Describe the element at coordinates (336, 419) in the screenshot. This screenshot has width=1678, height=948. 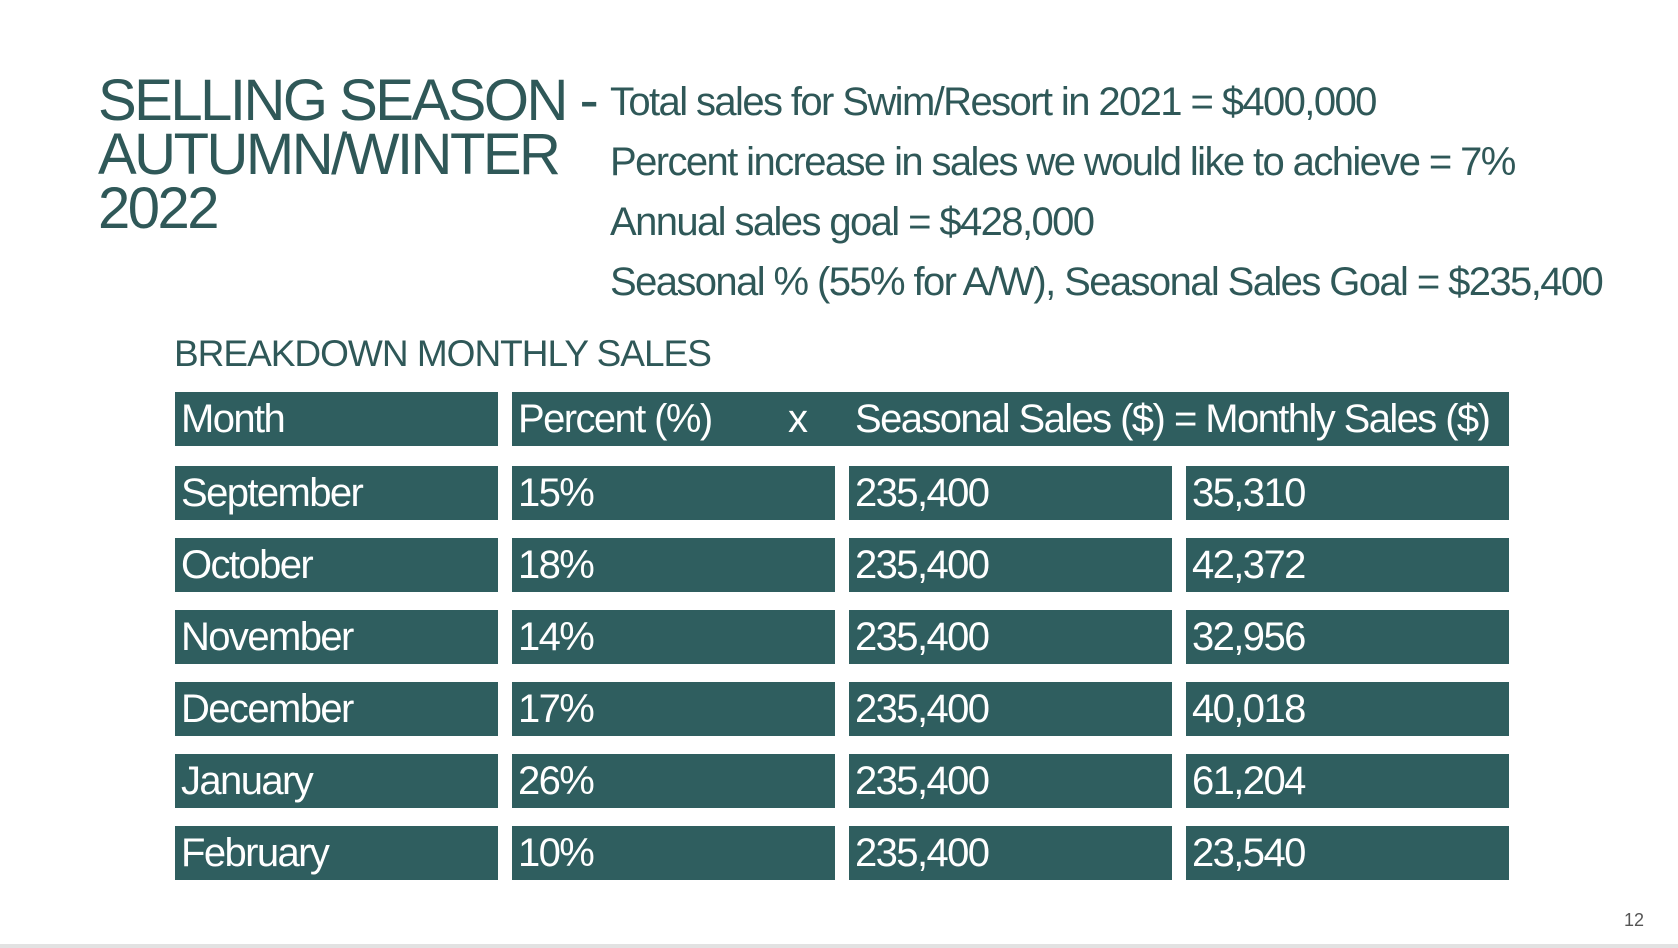
I see `header-month: Month` at that location.